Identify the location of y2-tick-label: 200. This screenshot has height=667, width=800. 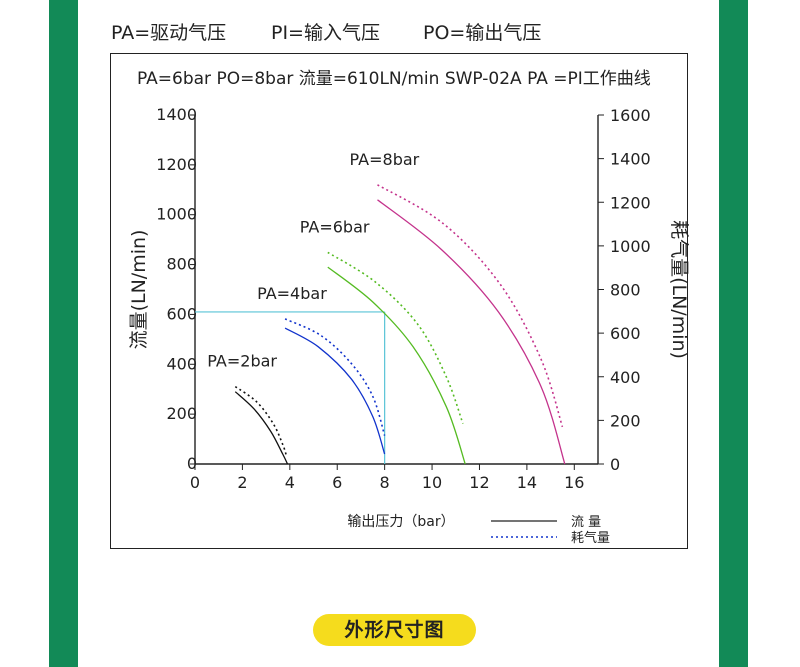
(625, 420).